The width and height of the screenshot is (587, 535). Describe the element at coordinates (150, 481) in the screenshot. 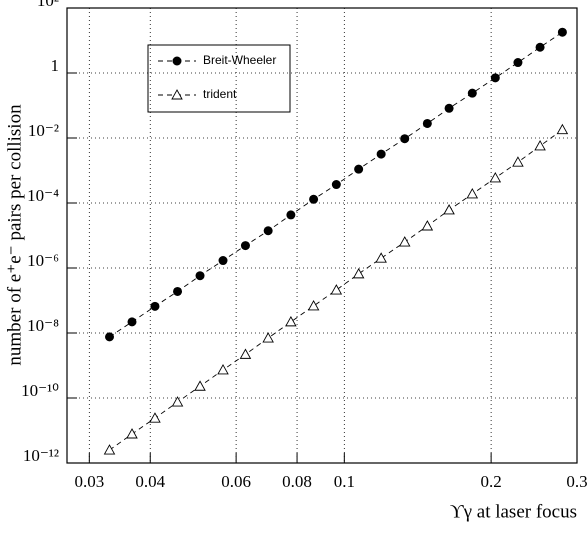

I see `x-tick-label: 0.04` at that location.